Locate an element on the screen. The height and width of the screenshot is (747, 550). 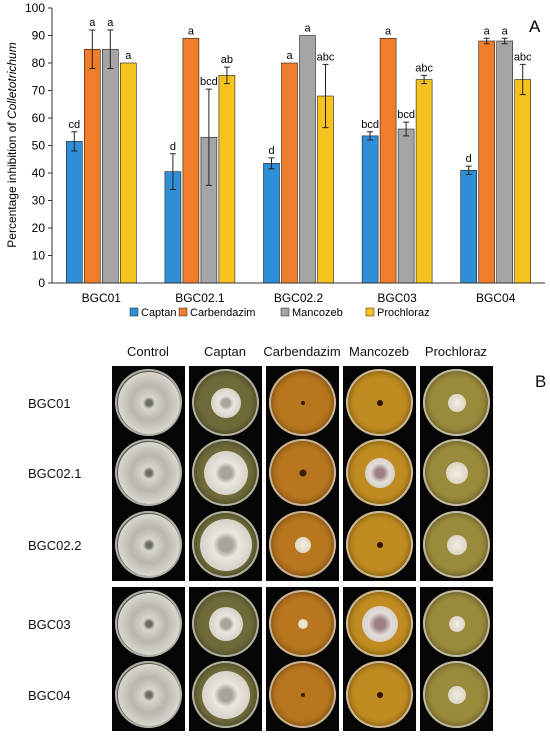
significance-label: cd is located at coordinates (74, 125).